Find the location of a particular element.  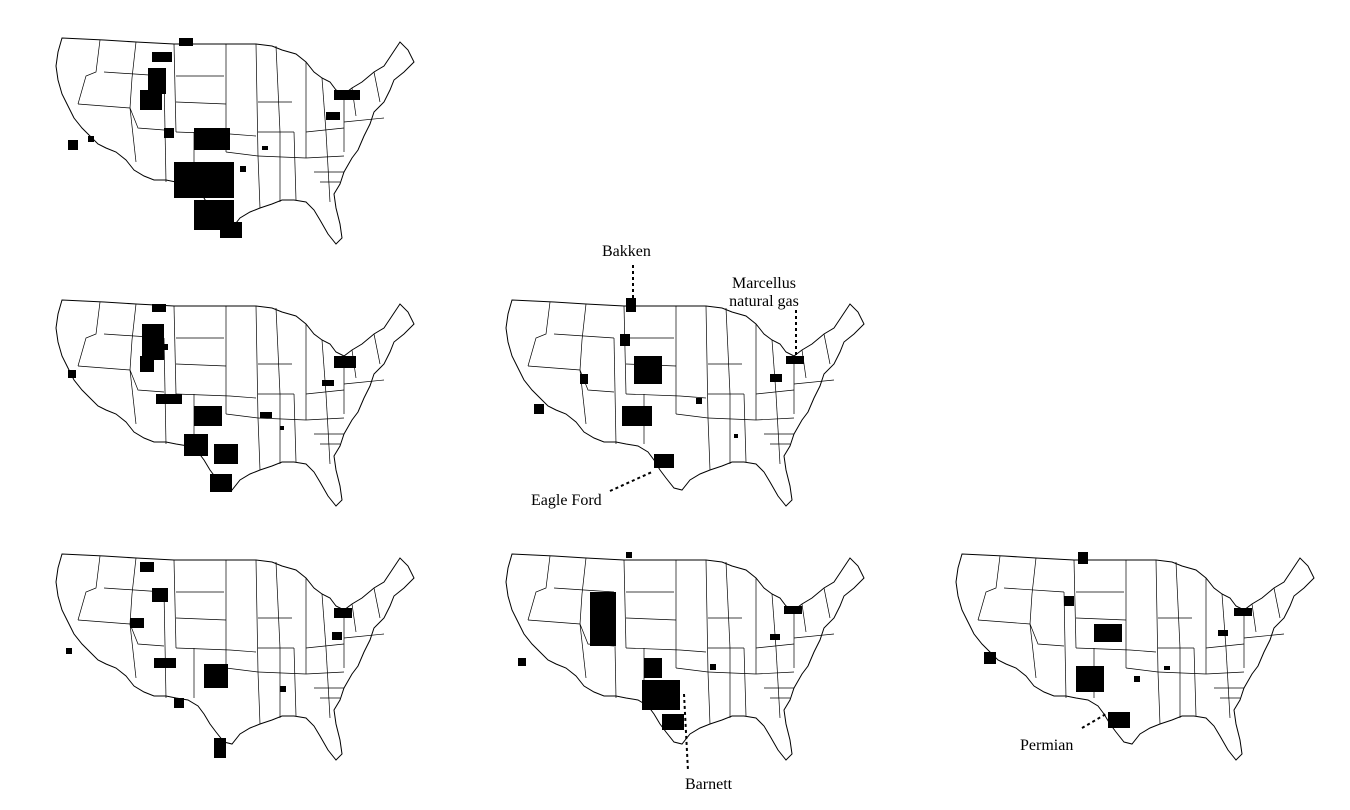

marcellus-label: Marcellus natural gas is located at coordinates (764, 293).